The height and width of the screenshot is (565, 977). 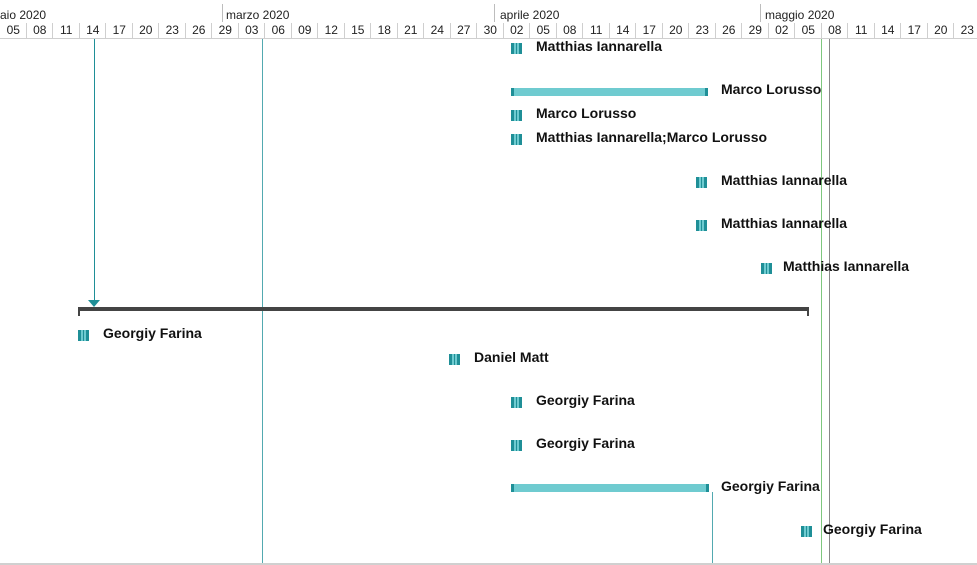 What do you see at coordinates (652, 137) in the screenshot?
I see `task-label: Matthias Iannarella;Marco Lorusso` at bounding box center [652, 137].